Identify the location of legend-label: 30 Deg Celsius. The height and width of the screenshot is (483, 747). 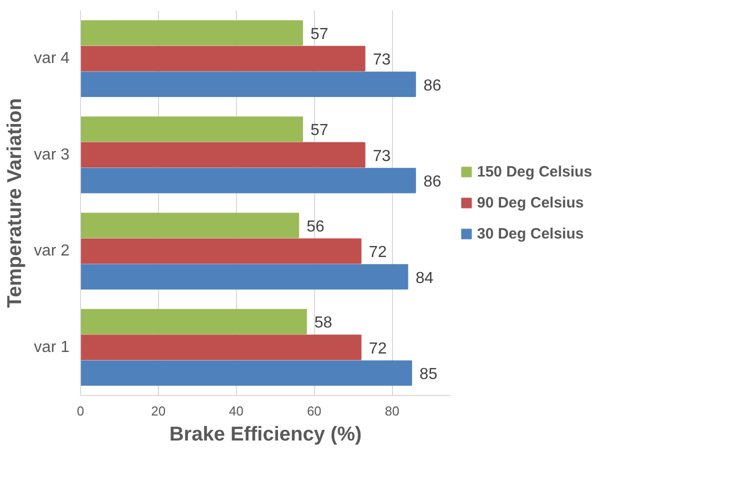
(530, 233).